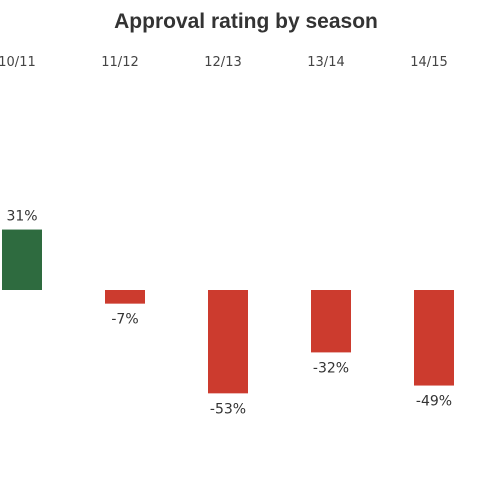  Describe the element at coordinates (119, 62) in the screenshot. I see `x-tick-label: 11/12` at that location.